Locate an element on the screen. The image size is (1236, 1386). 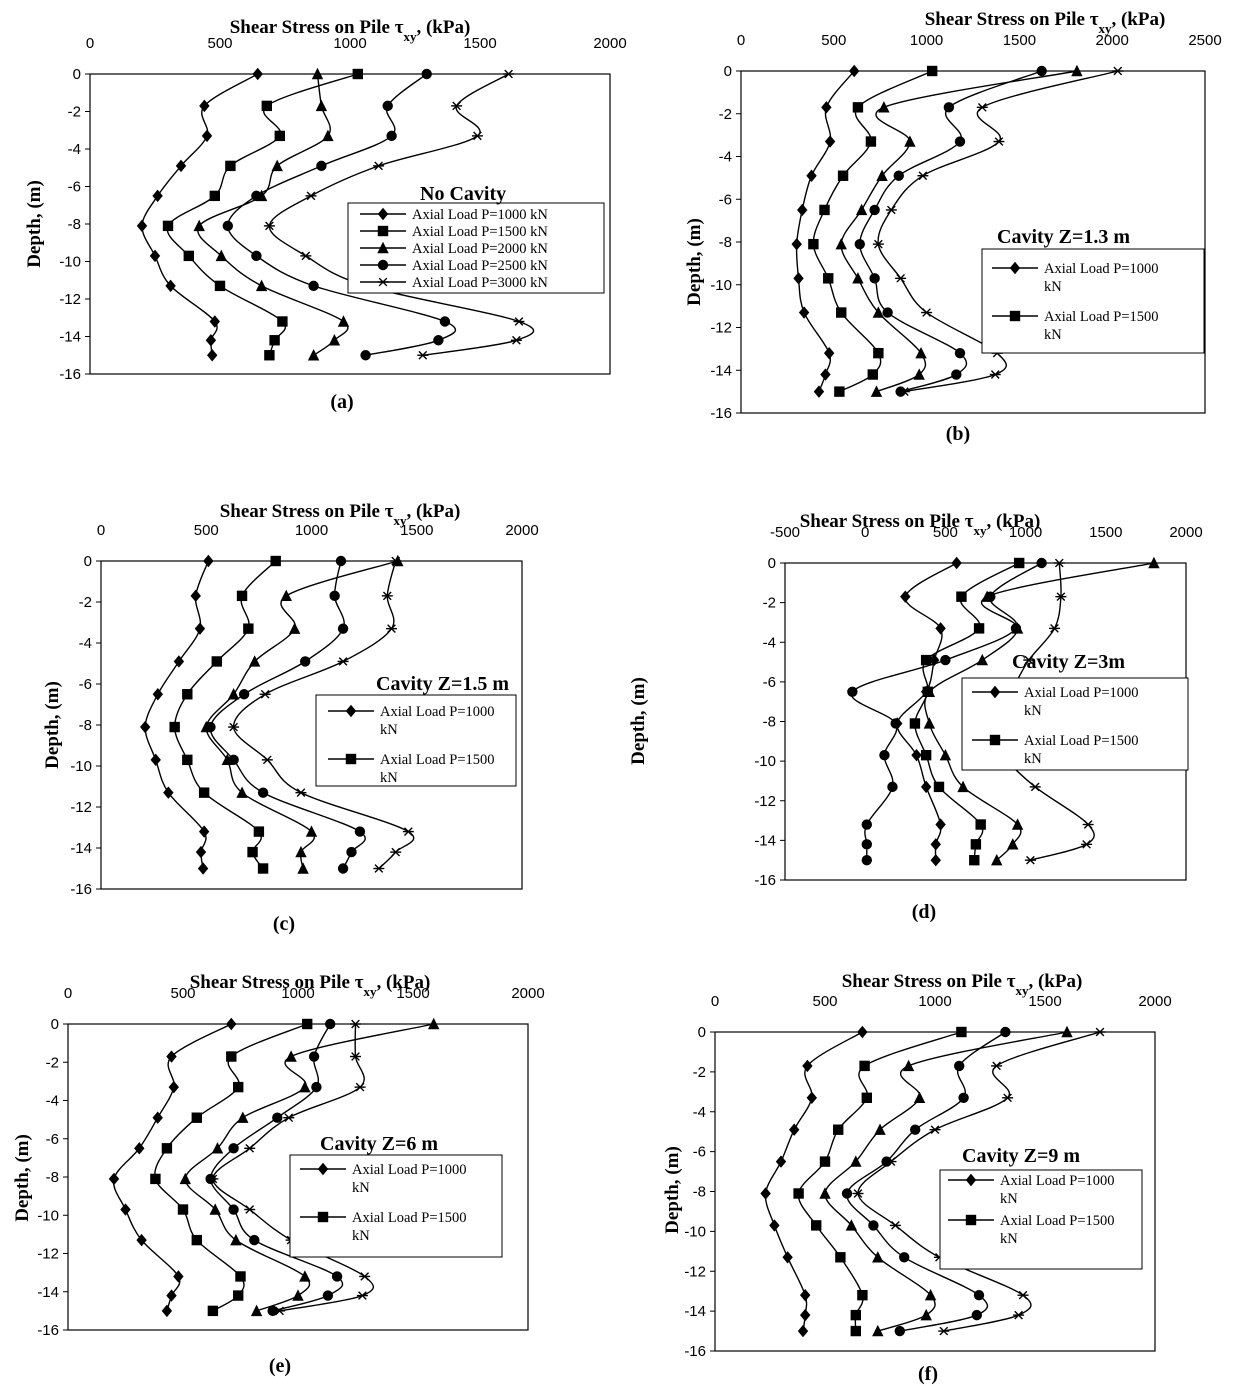
y-axis-label: Depth, (m) is located at coordinates (22, 1178).